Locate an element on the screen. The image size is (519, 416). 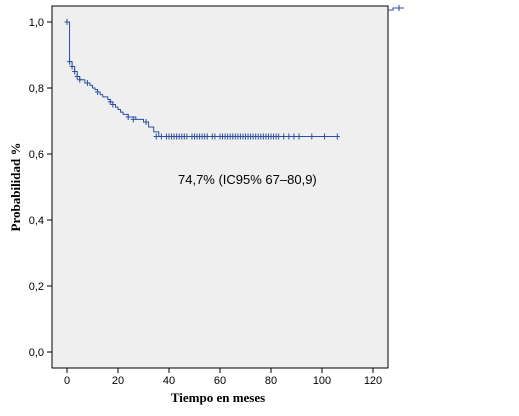
x-tick-label: 40 is located at coordinates (169, 381).